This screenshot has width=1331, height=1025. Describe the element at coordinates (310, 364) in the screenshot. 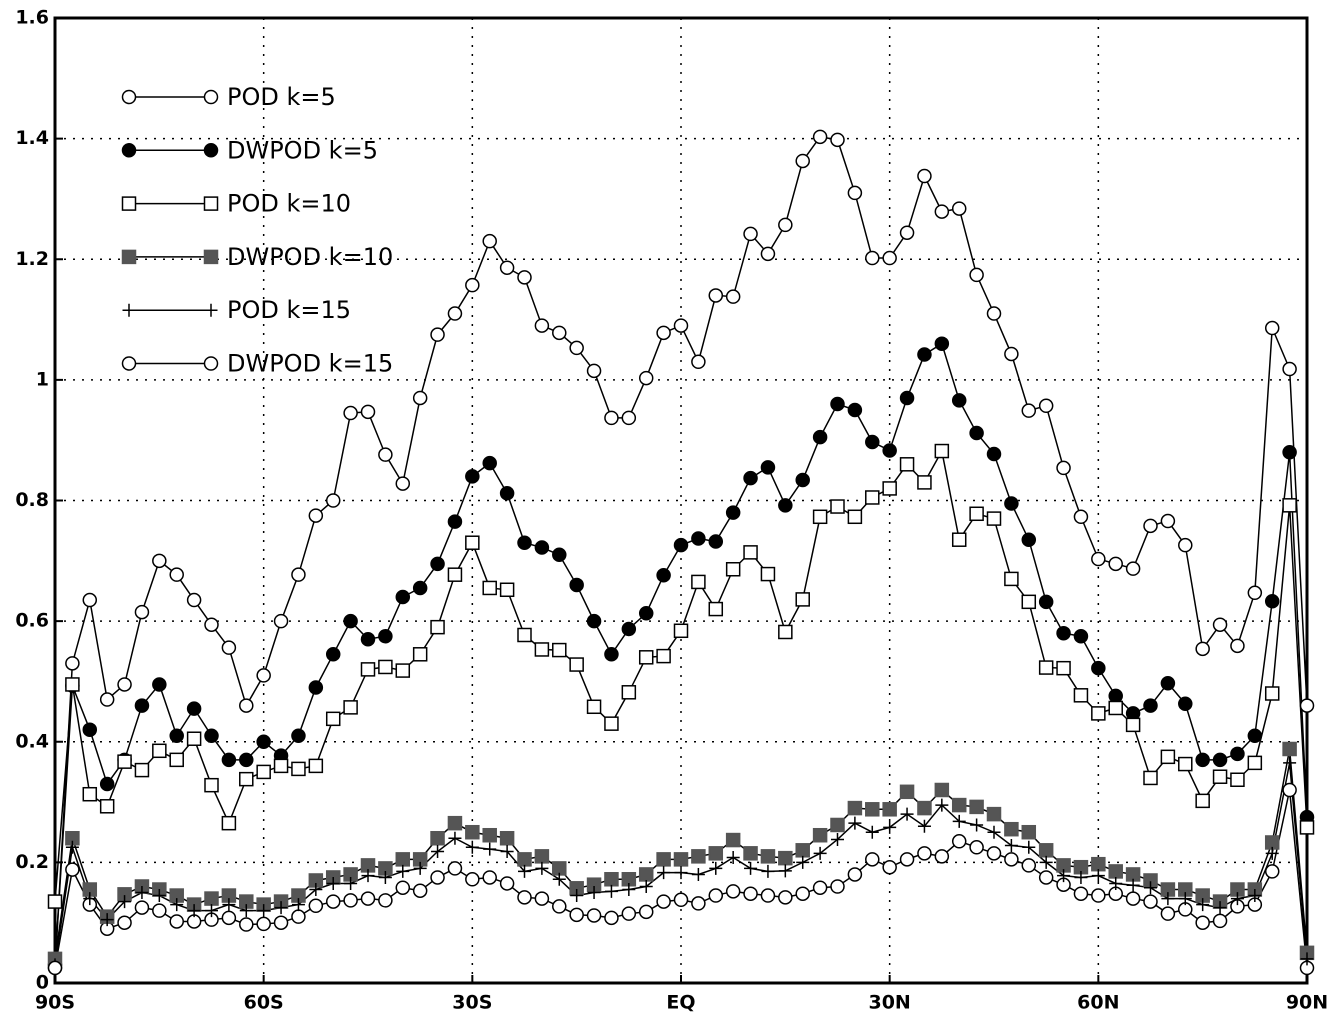

I see `legend-label: DWPOD k=15` at that location.